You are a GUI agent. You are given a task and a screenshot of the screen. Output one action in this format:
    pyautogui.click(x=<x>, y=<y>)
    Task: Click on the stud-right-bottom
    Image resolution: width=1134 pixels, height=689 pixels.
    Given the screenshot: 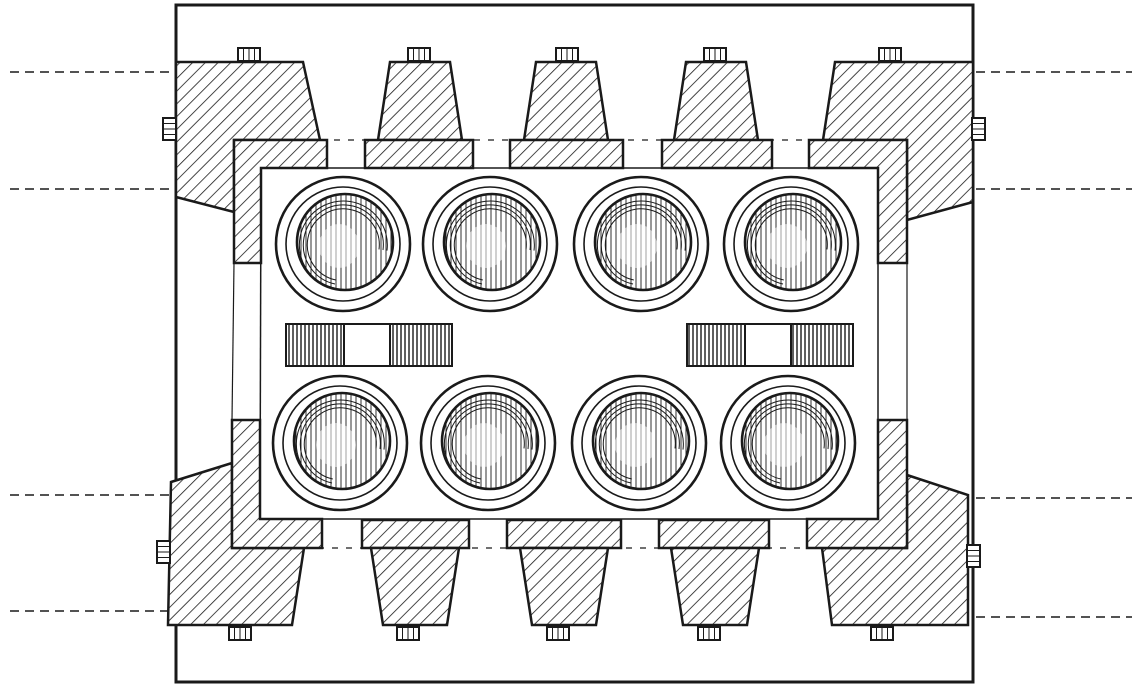 What is the action you would take?
    pyautogui.click(x=973, y=556)
    